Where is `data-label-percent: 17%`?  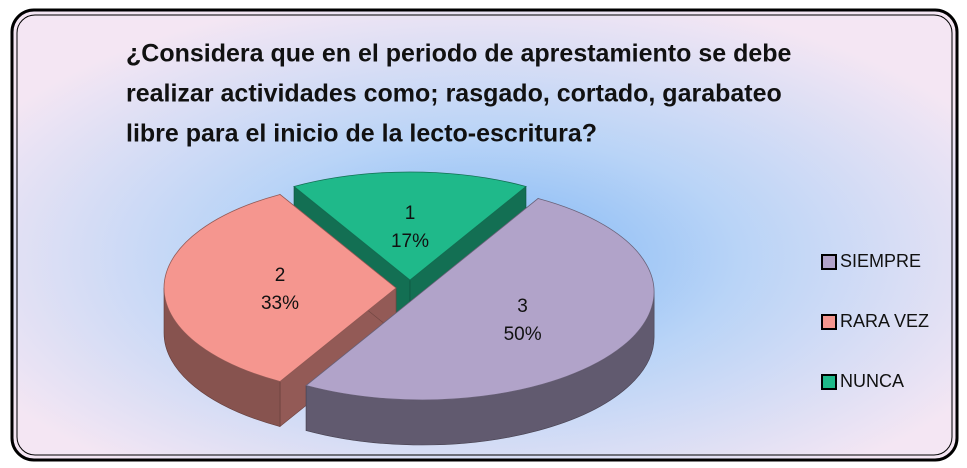
data-label-percent: 17% is located at coordinates (410, 241).